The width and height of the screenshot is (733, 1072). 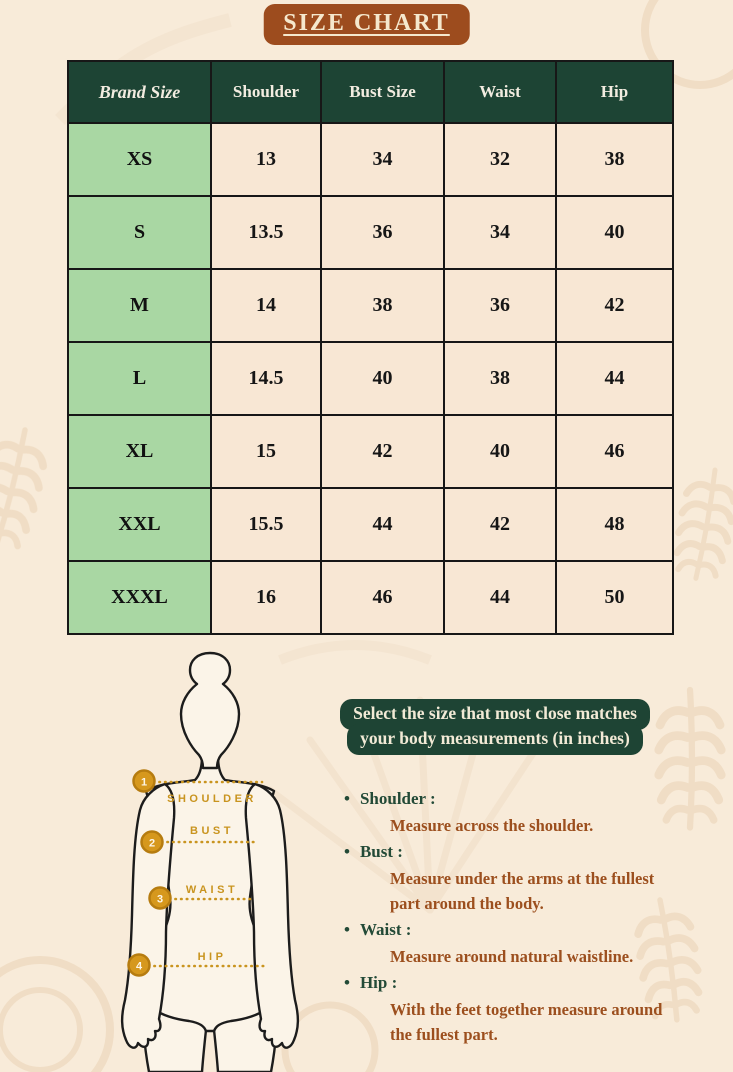 What do you see at coordinates (212, 890) in the screenshot?
I see `measurement-label-waist: WAIST` at bounding box center [212, 890].